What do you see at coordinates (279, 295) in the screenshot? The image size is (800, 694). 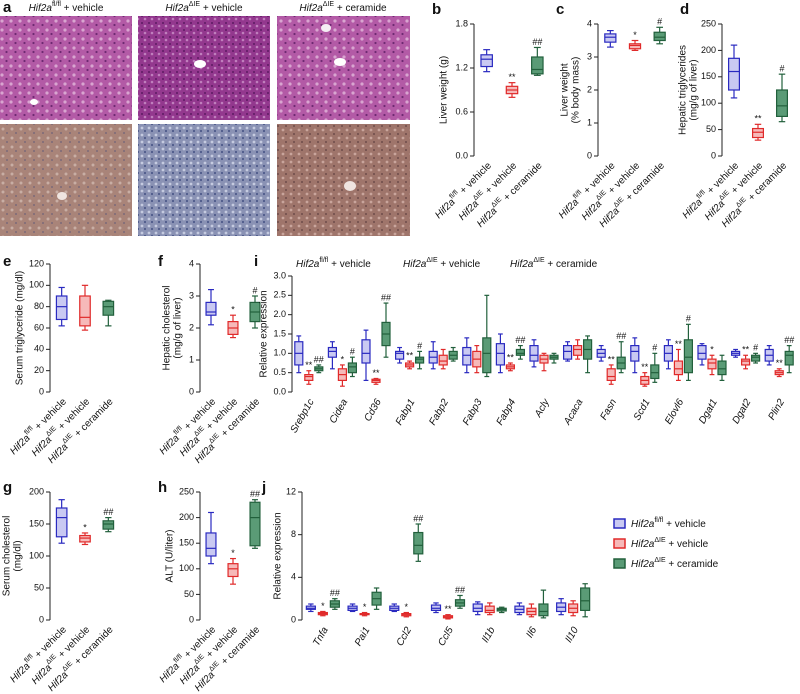 I see `y-tick-label: 2.5` at bounding box center [279, 295].